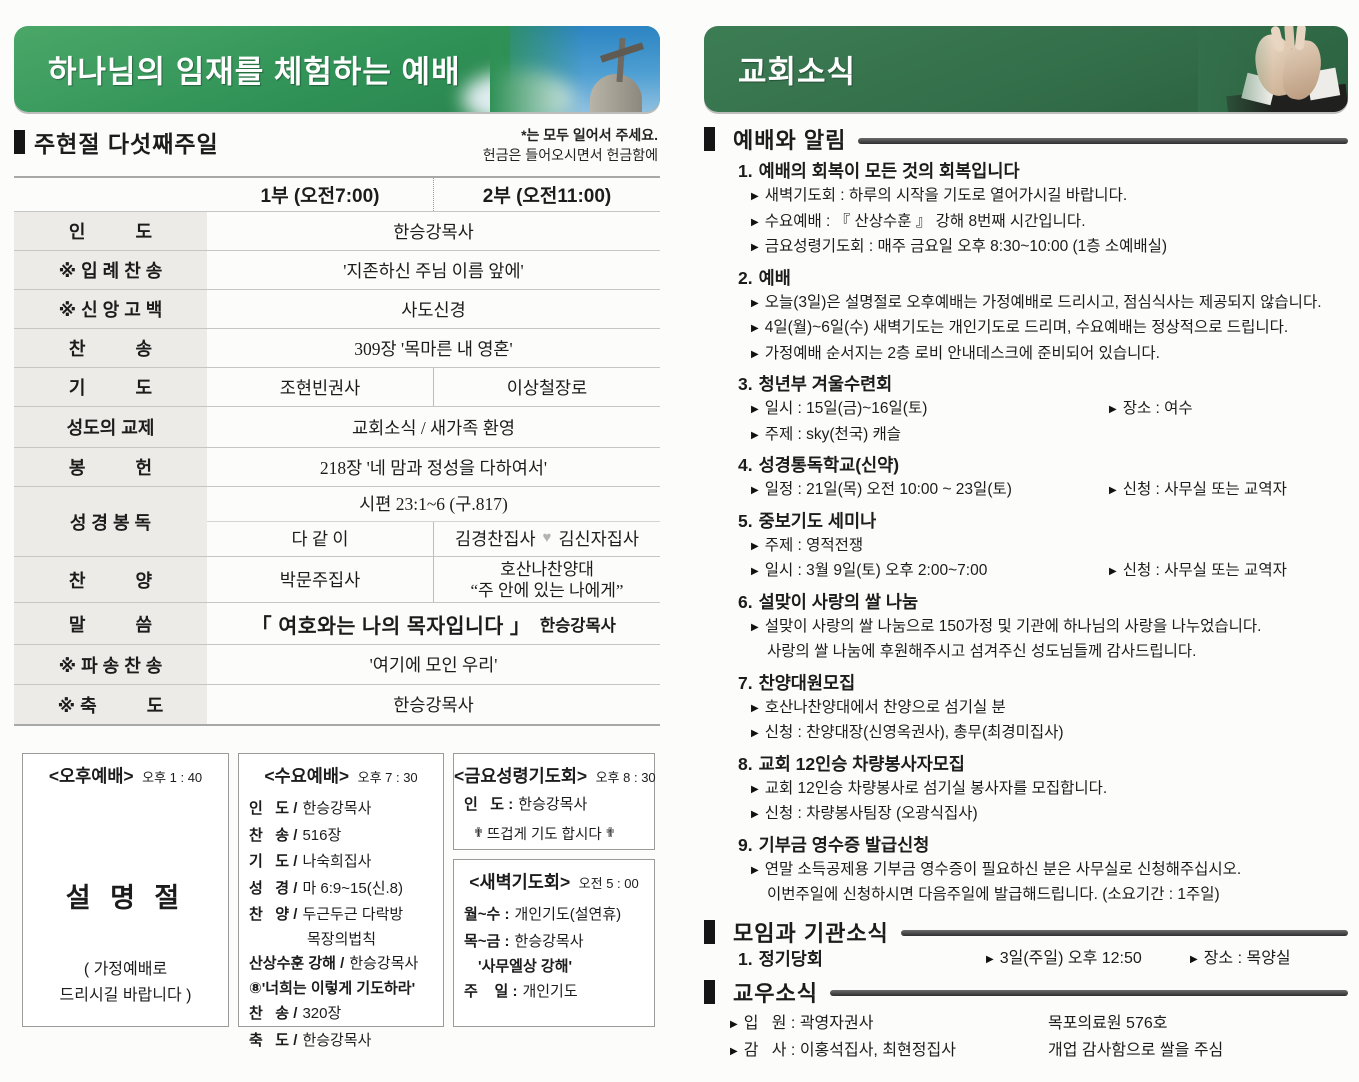 This screenshot has height=1082, width=1359. What do you see at coordinates (797, 72) in the screenshot?
I see `news-banner-title: 교회소식` at bounding box center [797, 72].